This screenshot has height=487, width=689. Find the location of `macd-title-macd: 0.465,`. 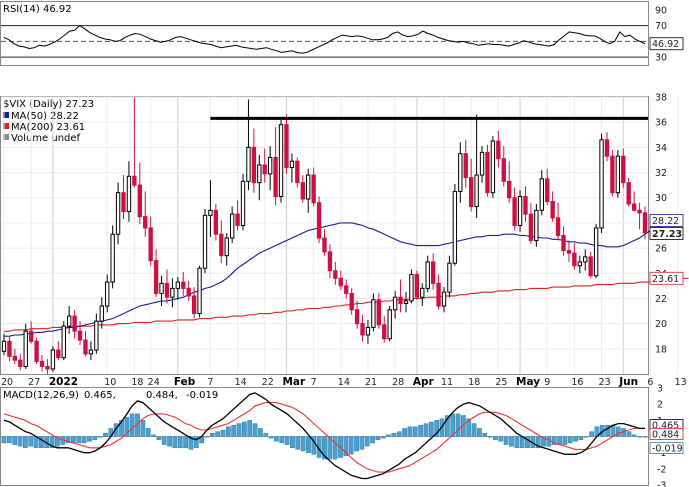

macd-title-macd: 0.465, is located at coordinates (100, 395).